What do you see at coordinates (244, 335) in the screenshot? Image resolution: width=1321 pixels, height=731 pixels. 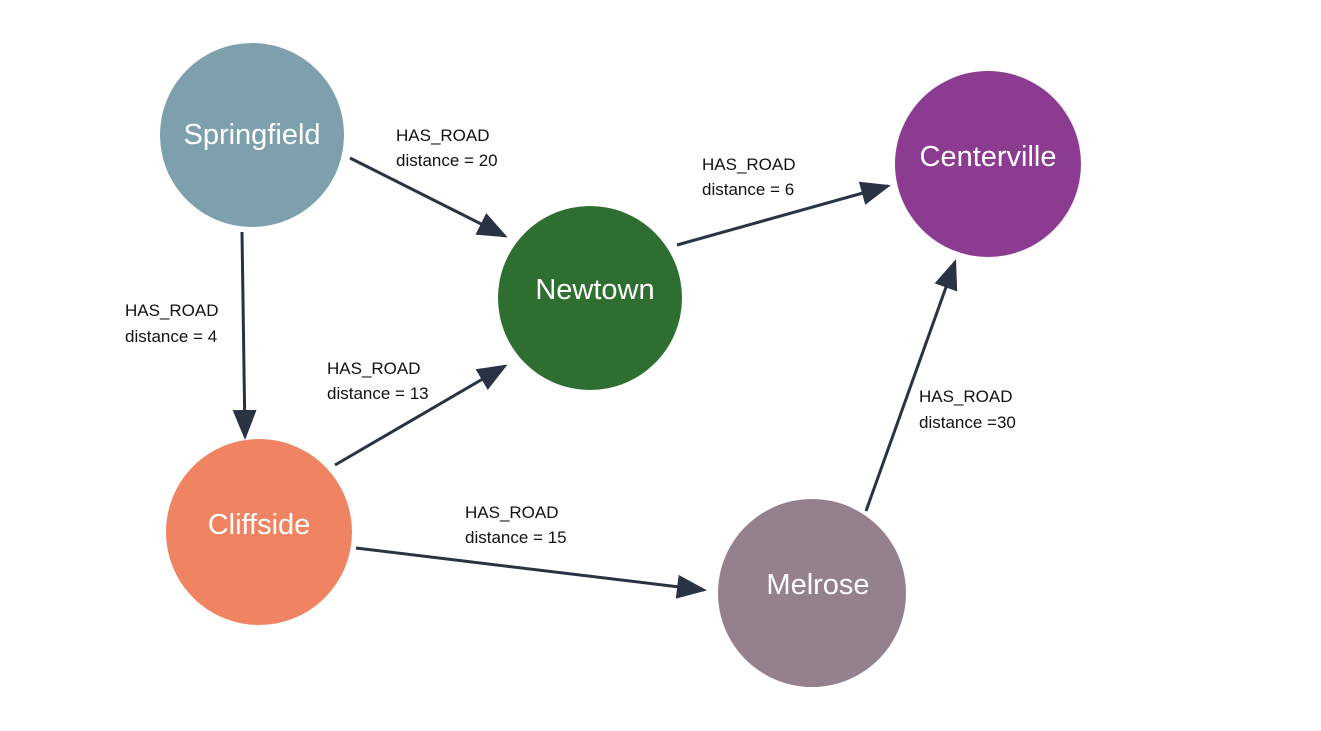 I see `edge-springfield-cliffside` at bounding box center [244, 335].